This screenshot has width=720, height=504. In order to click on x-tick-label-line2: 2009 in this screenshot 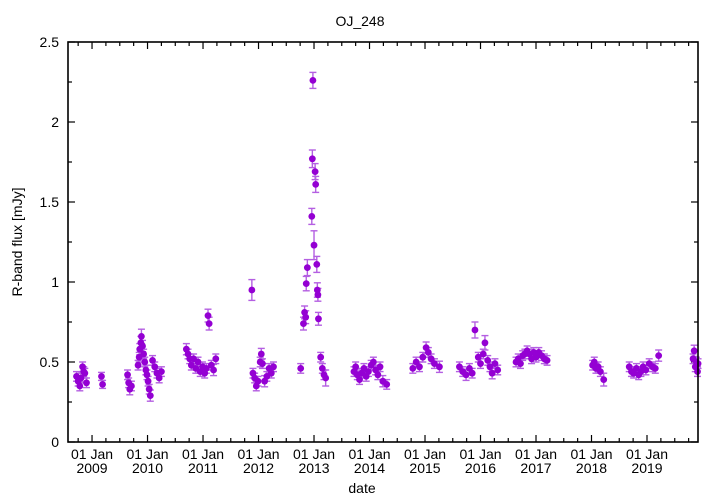, I will do `click(91, 468)`.